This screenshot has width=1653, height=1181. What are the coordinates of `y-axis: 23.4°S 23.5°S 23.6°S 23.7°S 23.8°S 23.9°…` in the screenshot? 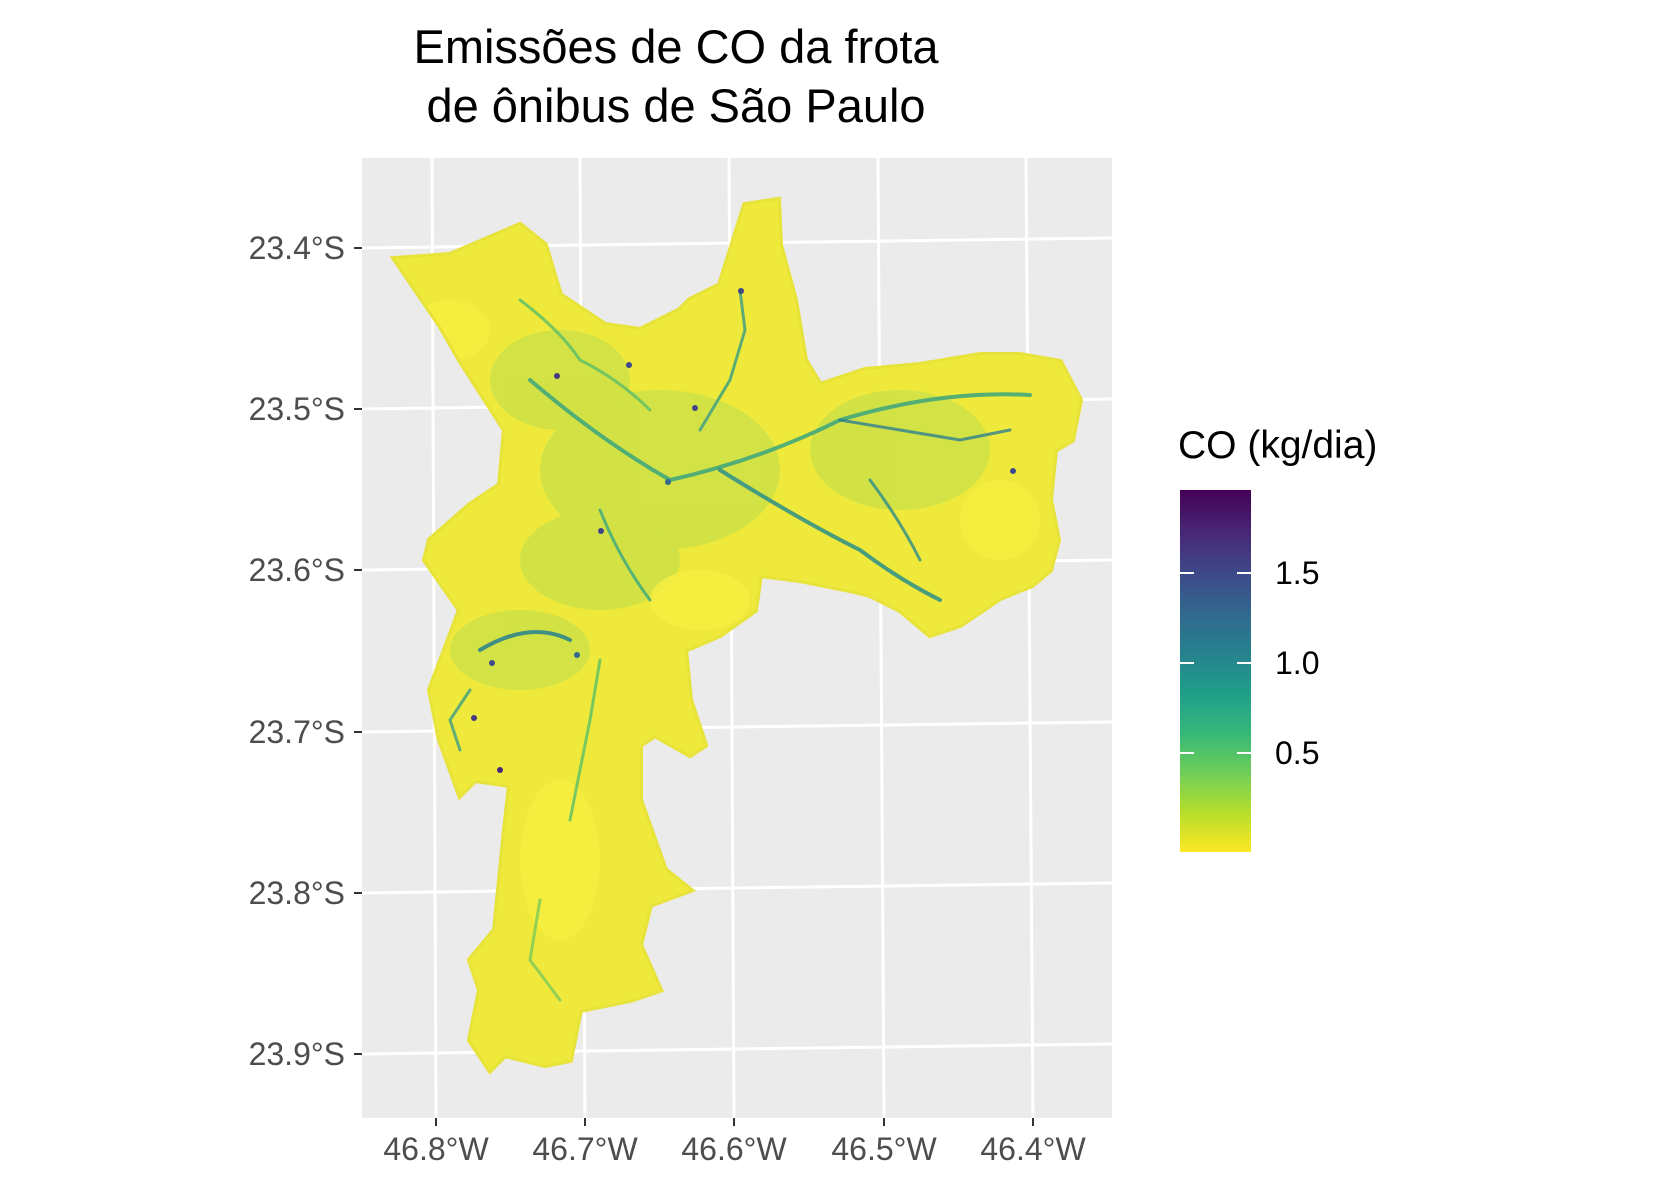 It's located at (305, 651).